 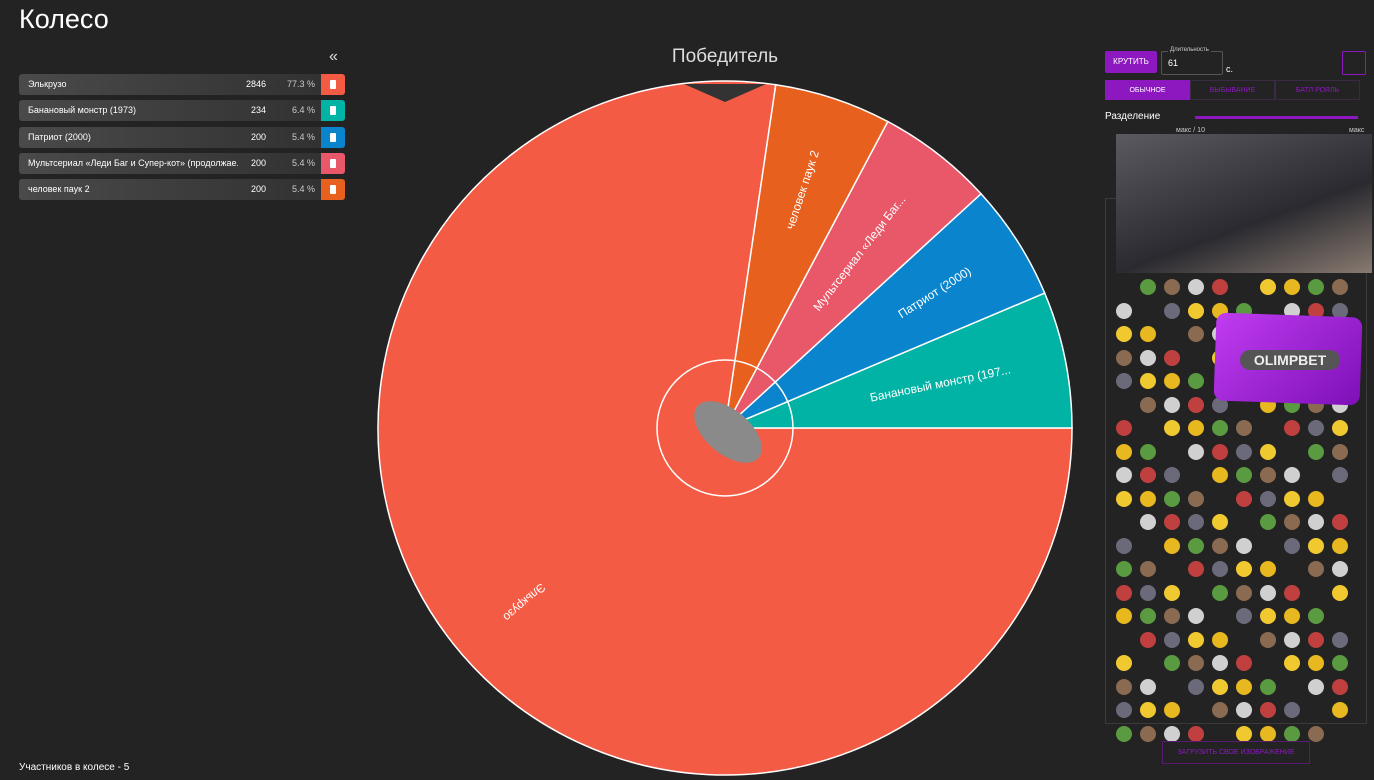 I want to click on spin-button: КРУТИТЬ, so click(x=1131, y=62).